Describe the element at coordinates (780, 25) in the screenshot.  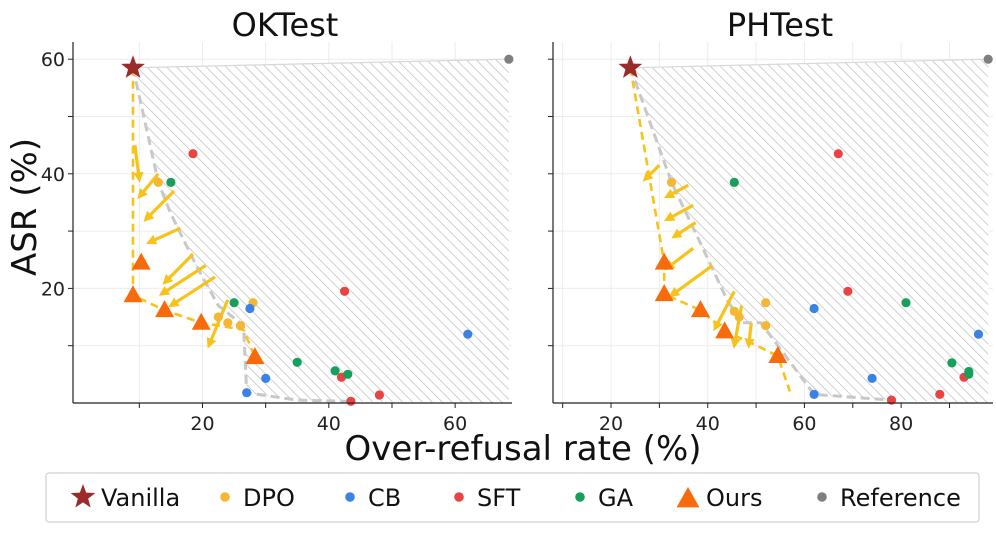
I see `panel-title-phtest: PHTest` at that location.